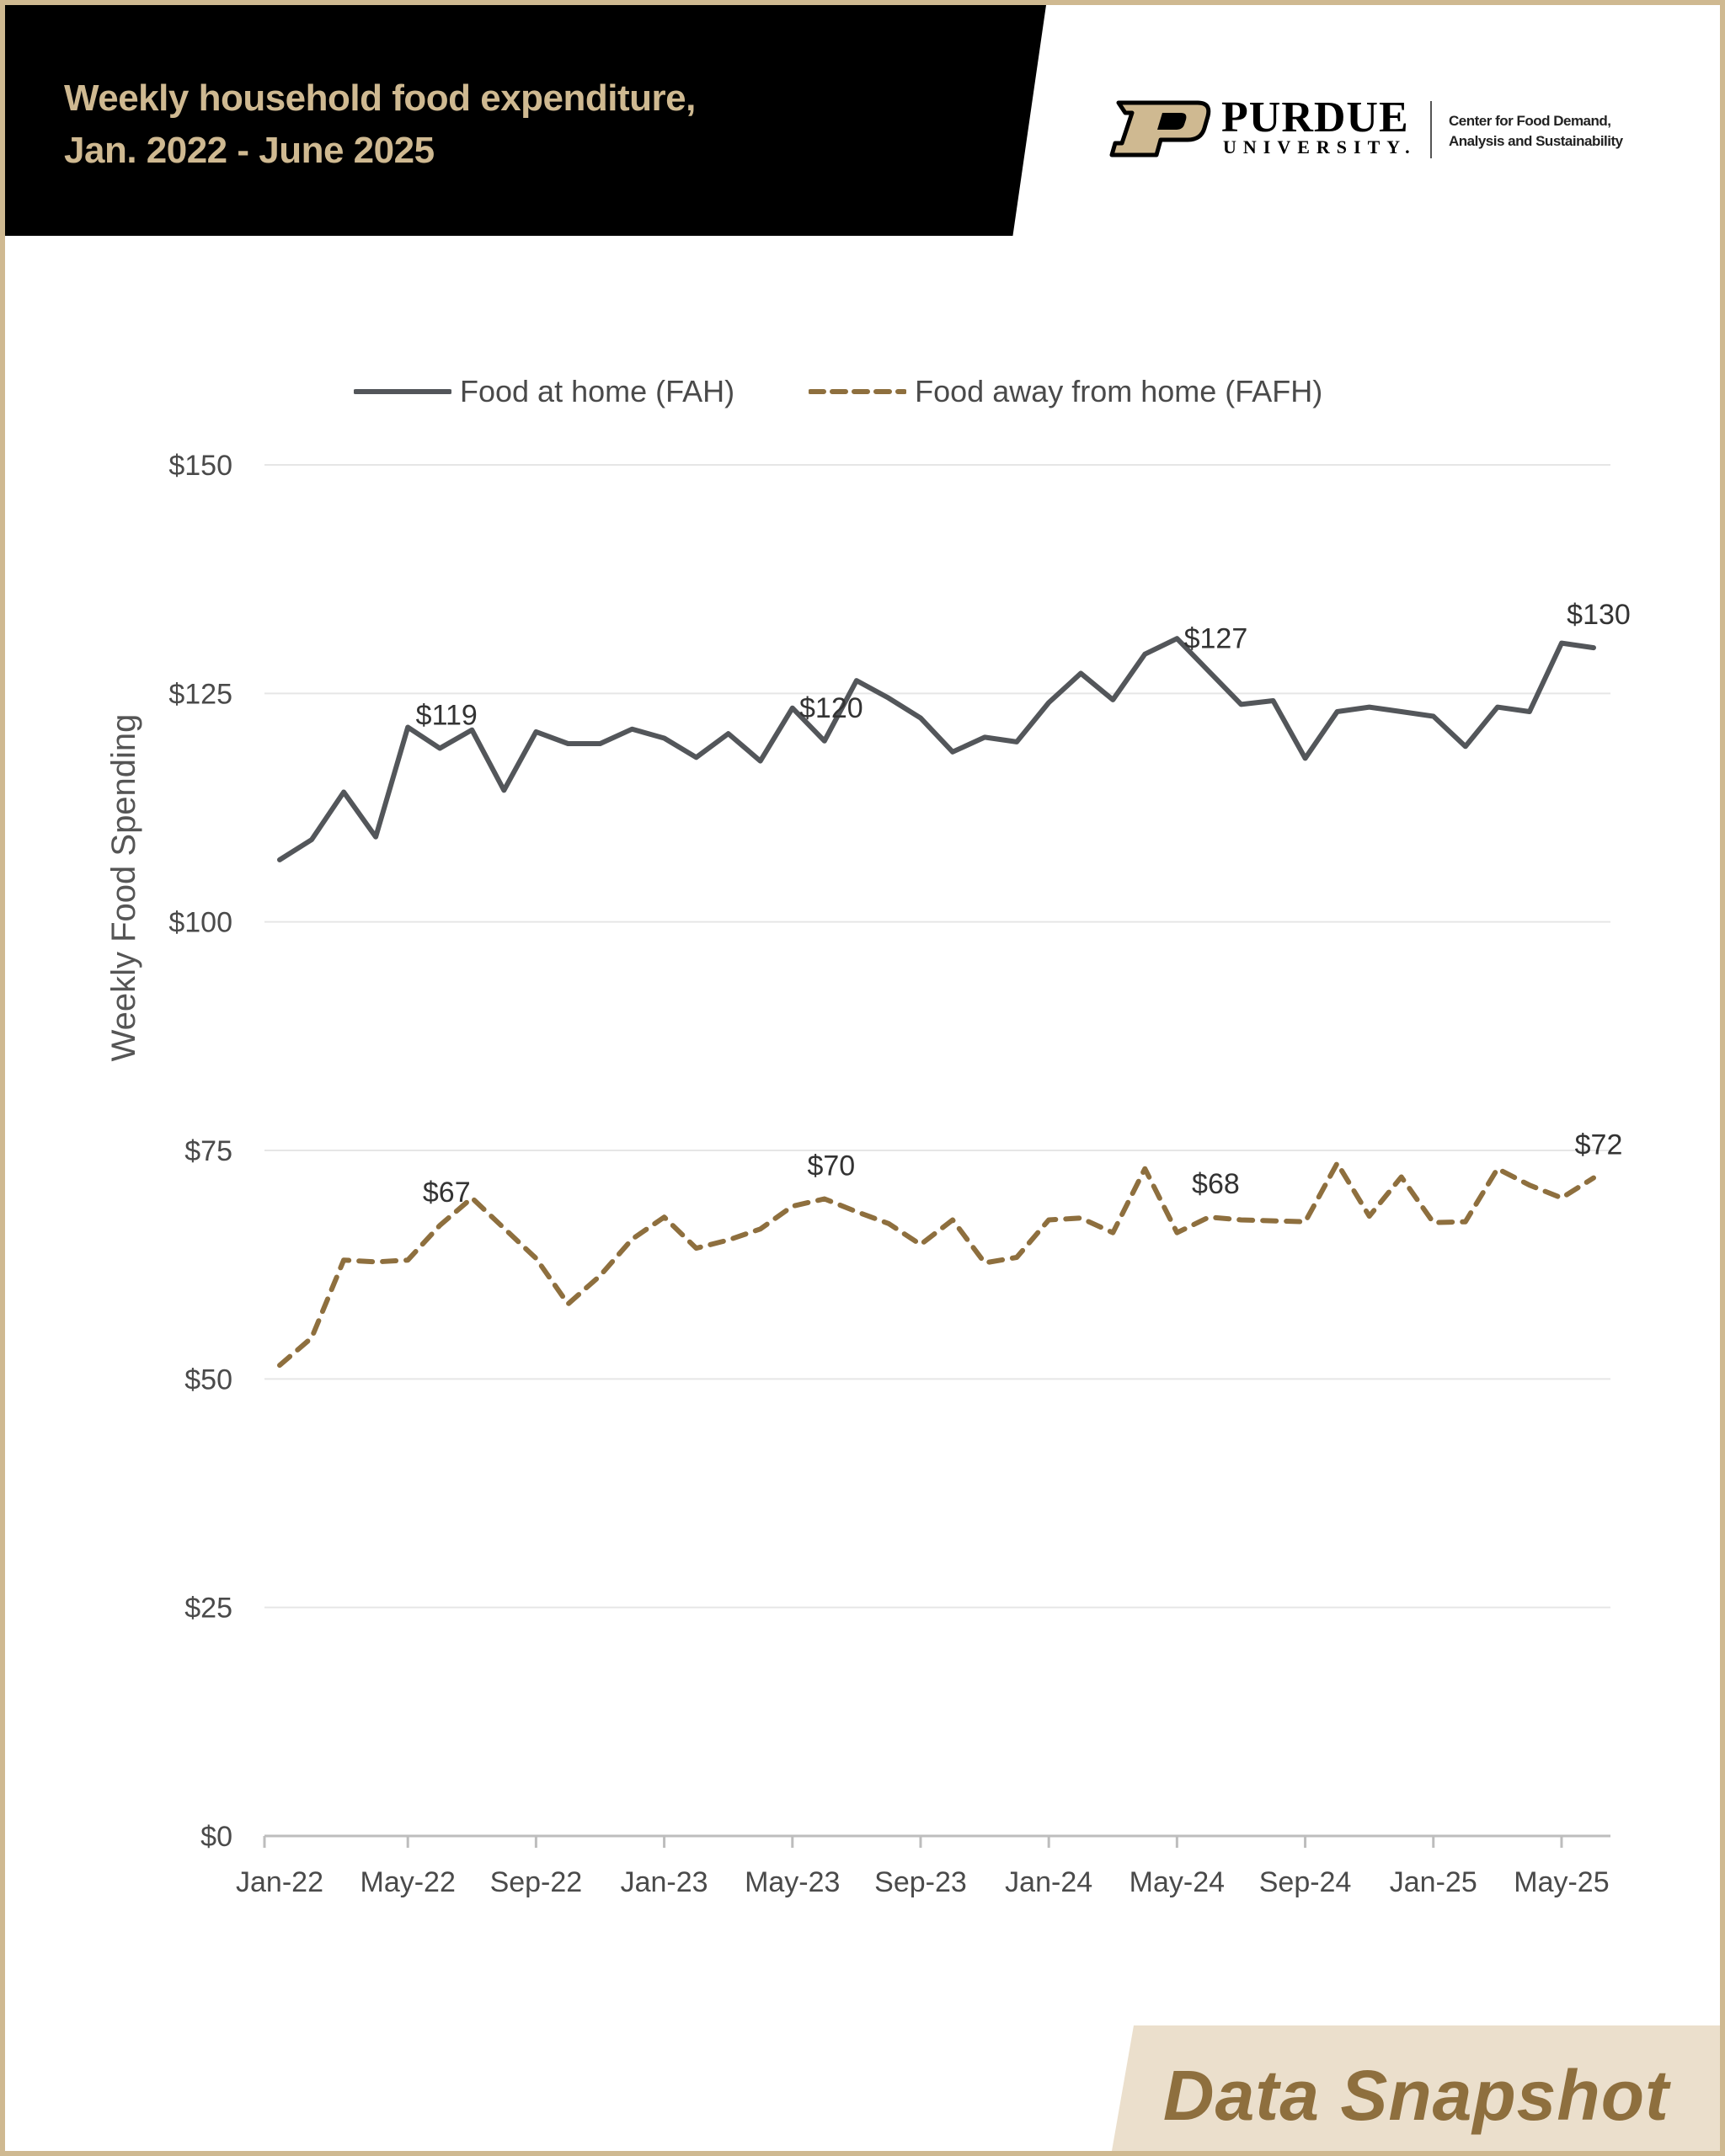  Describe the element at coordinates (447, 715) in the screenshot. I see `data-label: $119` at that location.